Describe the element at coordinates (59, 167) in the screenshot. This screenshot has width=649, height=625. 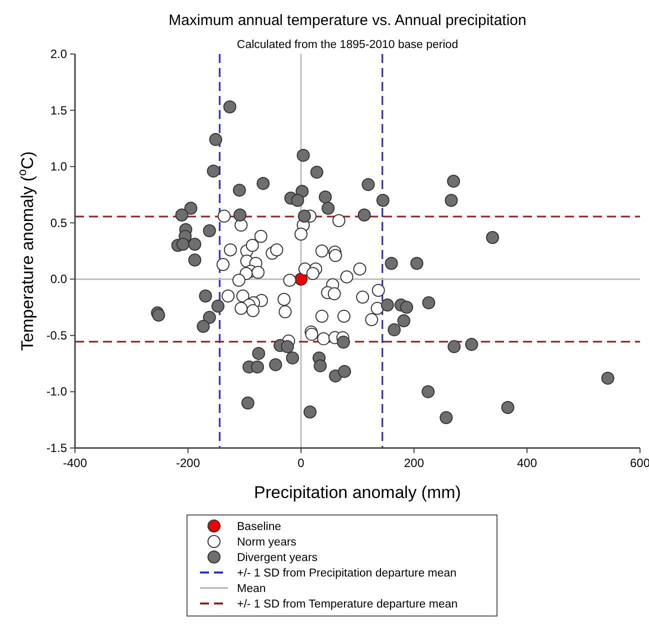
I see `y-tick-label: 1.0` at that location.